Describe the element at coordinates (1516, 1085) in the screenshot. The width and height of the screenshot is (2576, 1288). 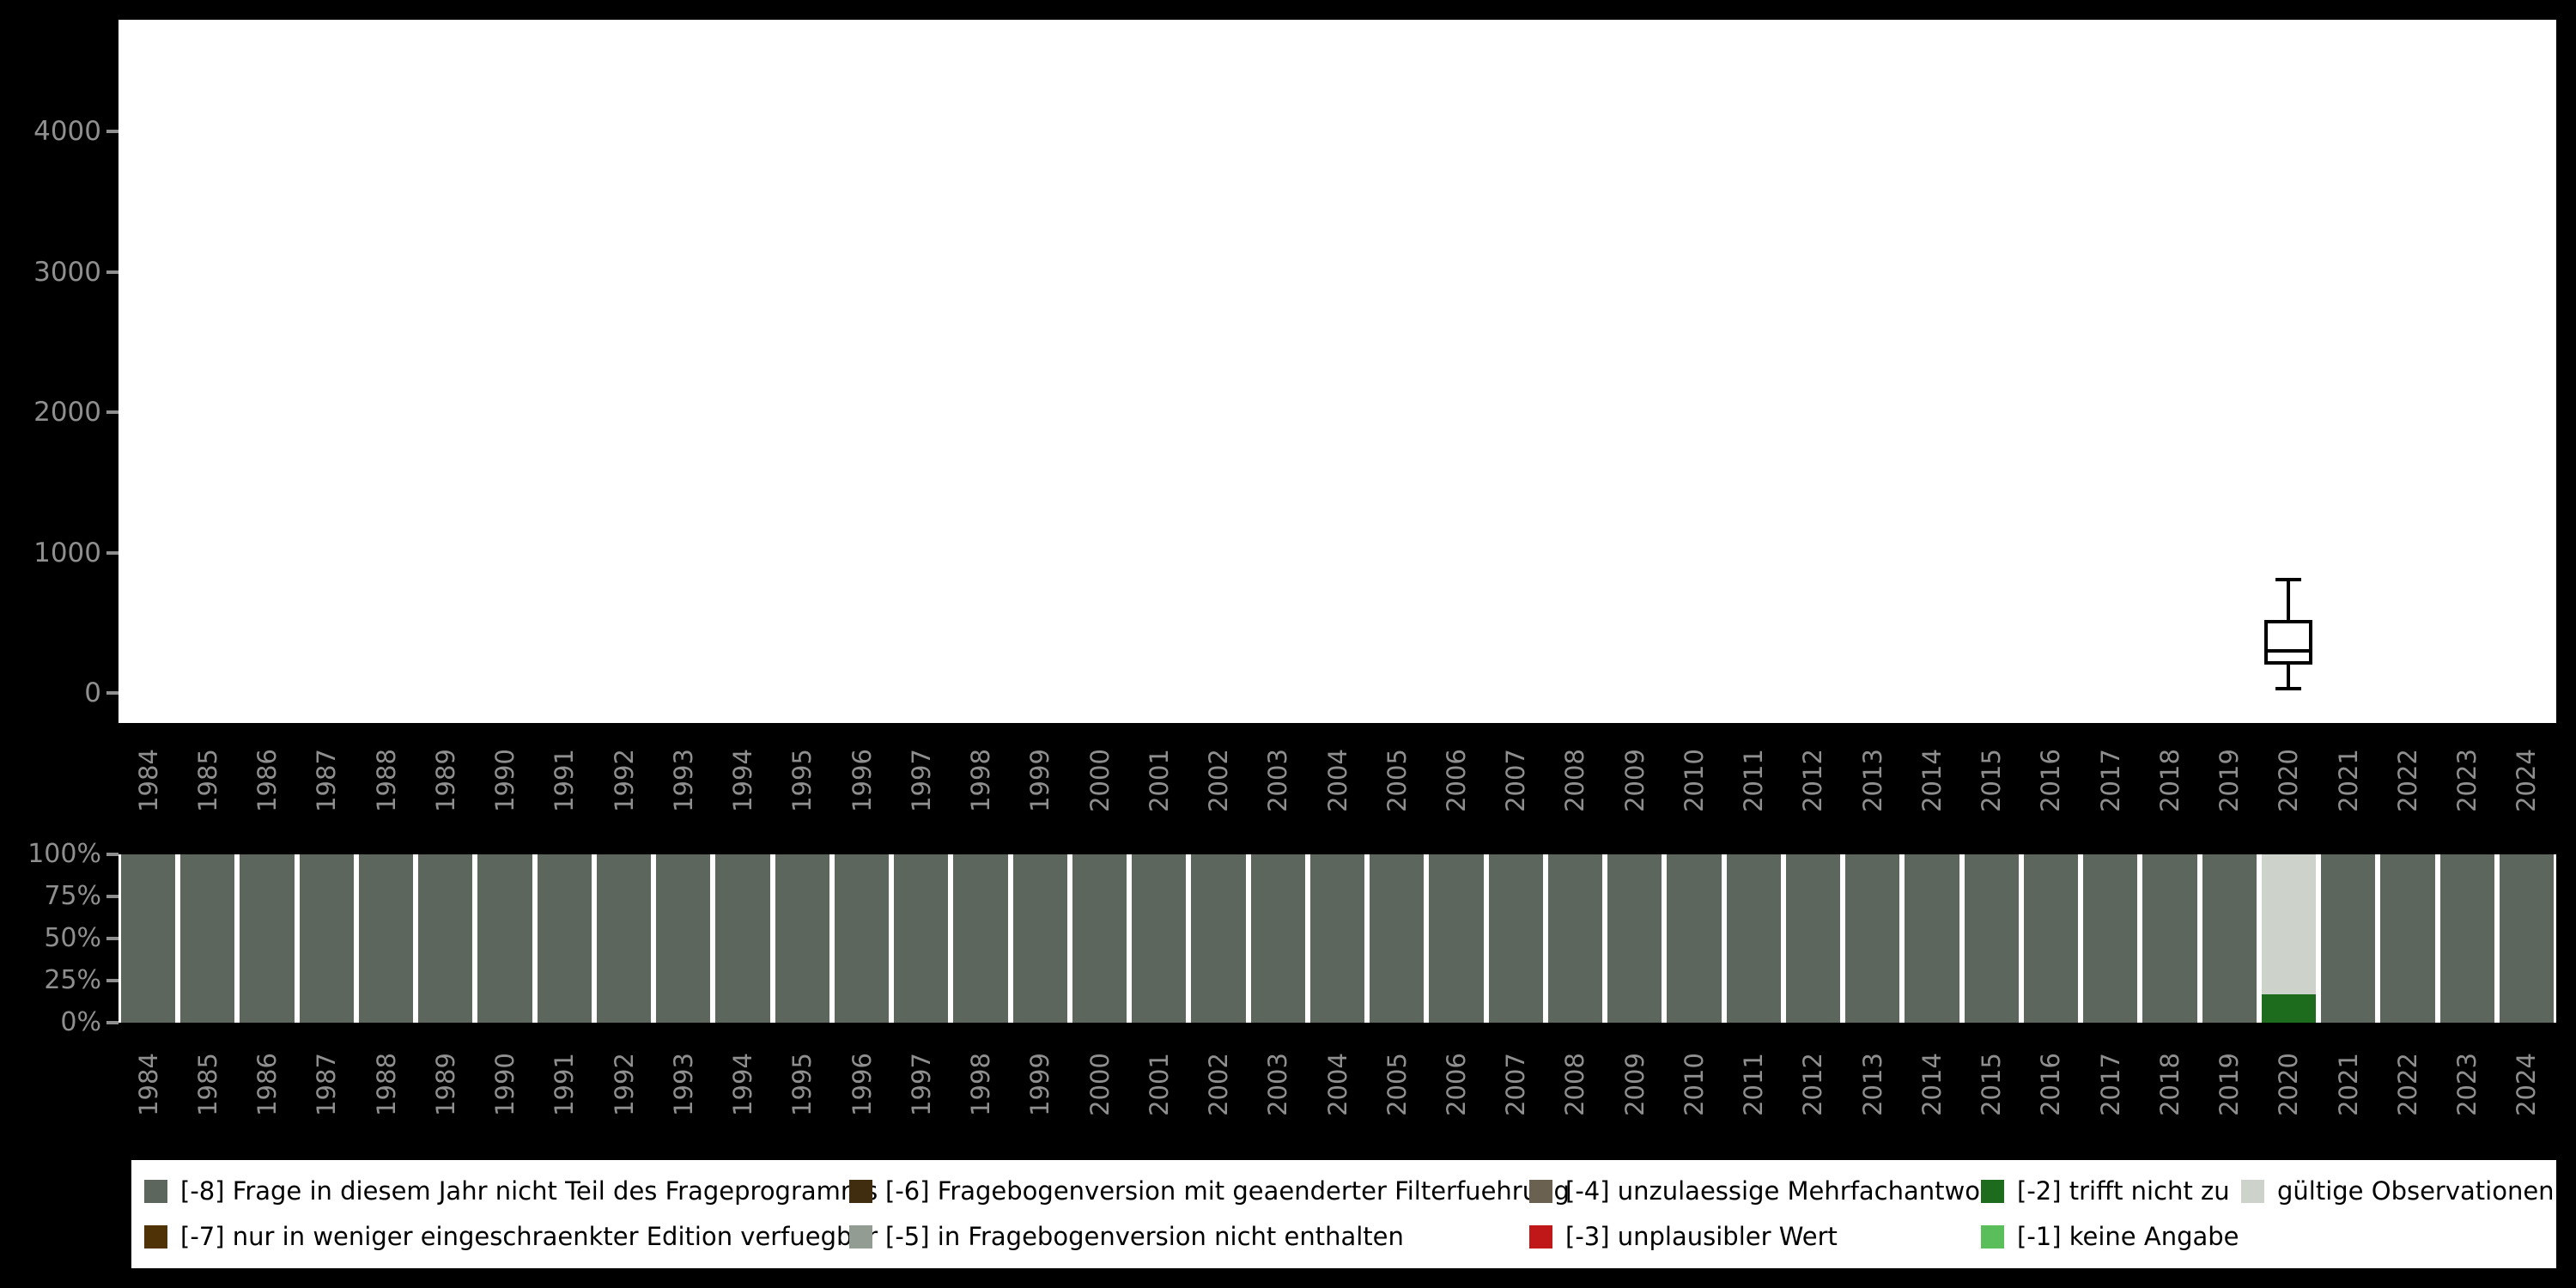
I see `x-axis-year-label: 2007` at that location.